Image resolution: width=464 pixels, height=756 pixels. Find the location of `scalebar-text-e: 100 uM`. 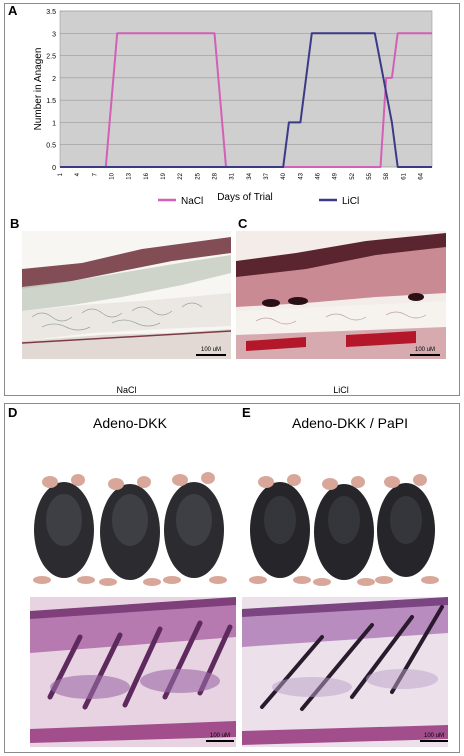

scalebar-text-e: 100 uM is located at coordinates (433, 736).